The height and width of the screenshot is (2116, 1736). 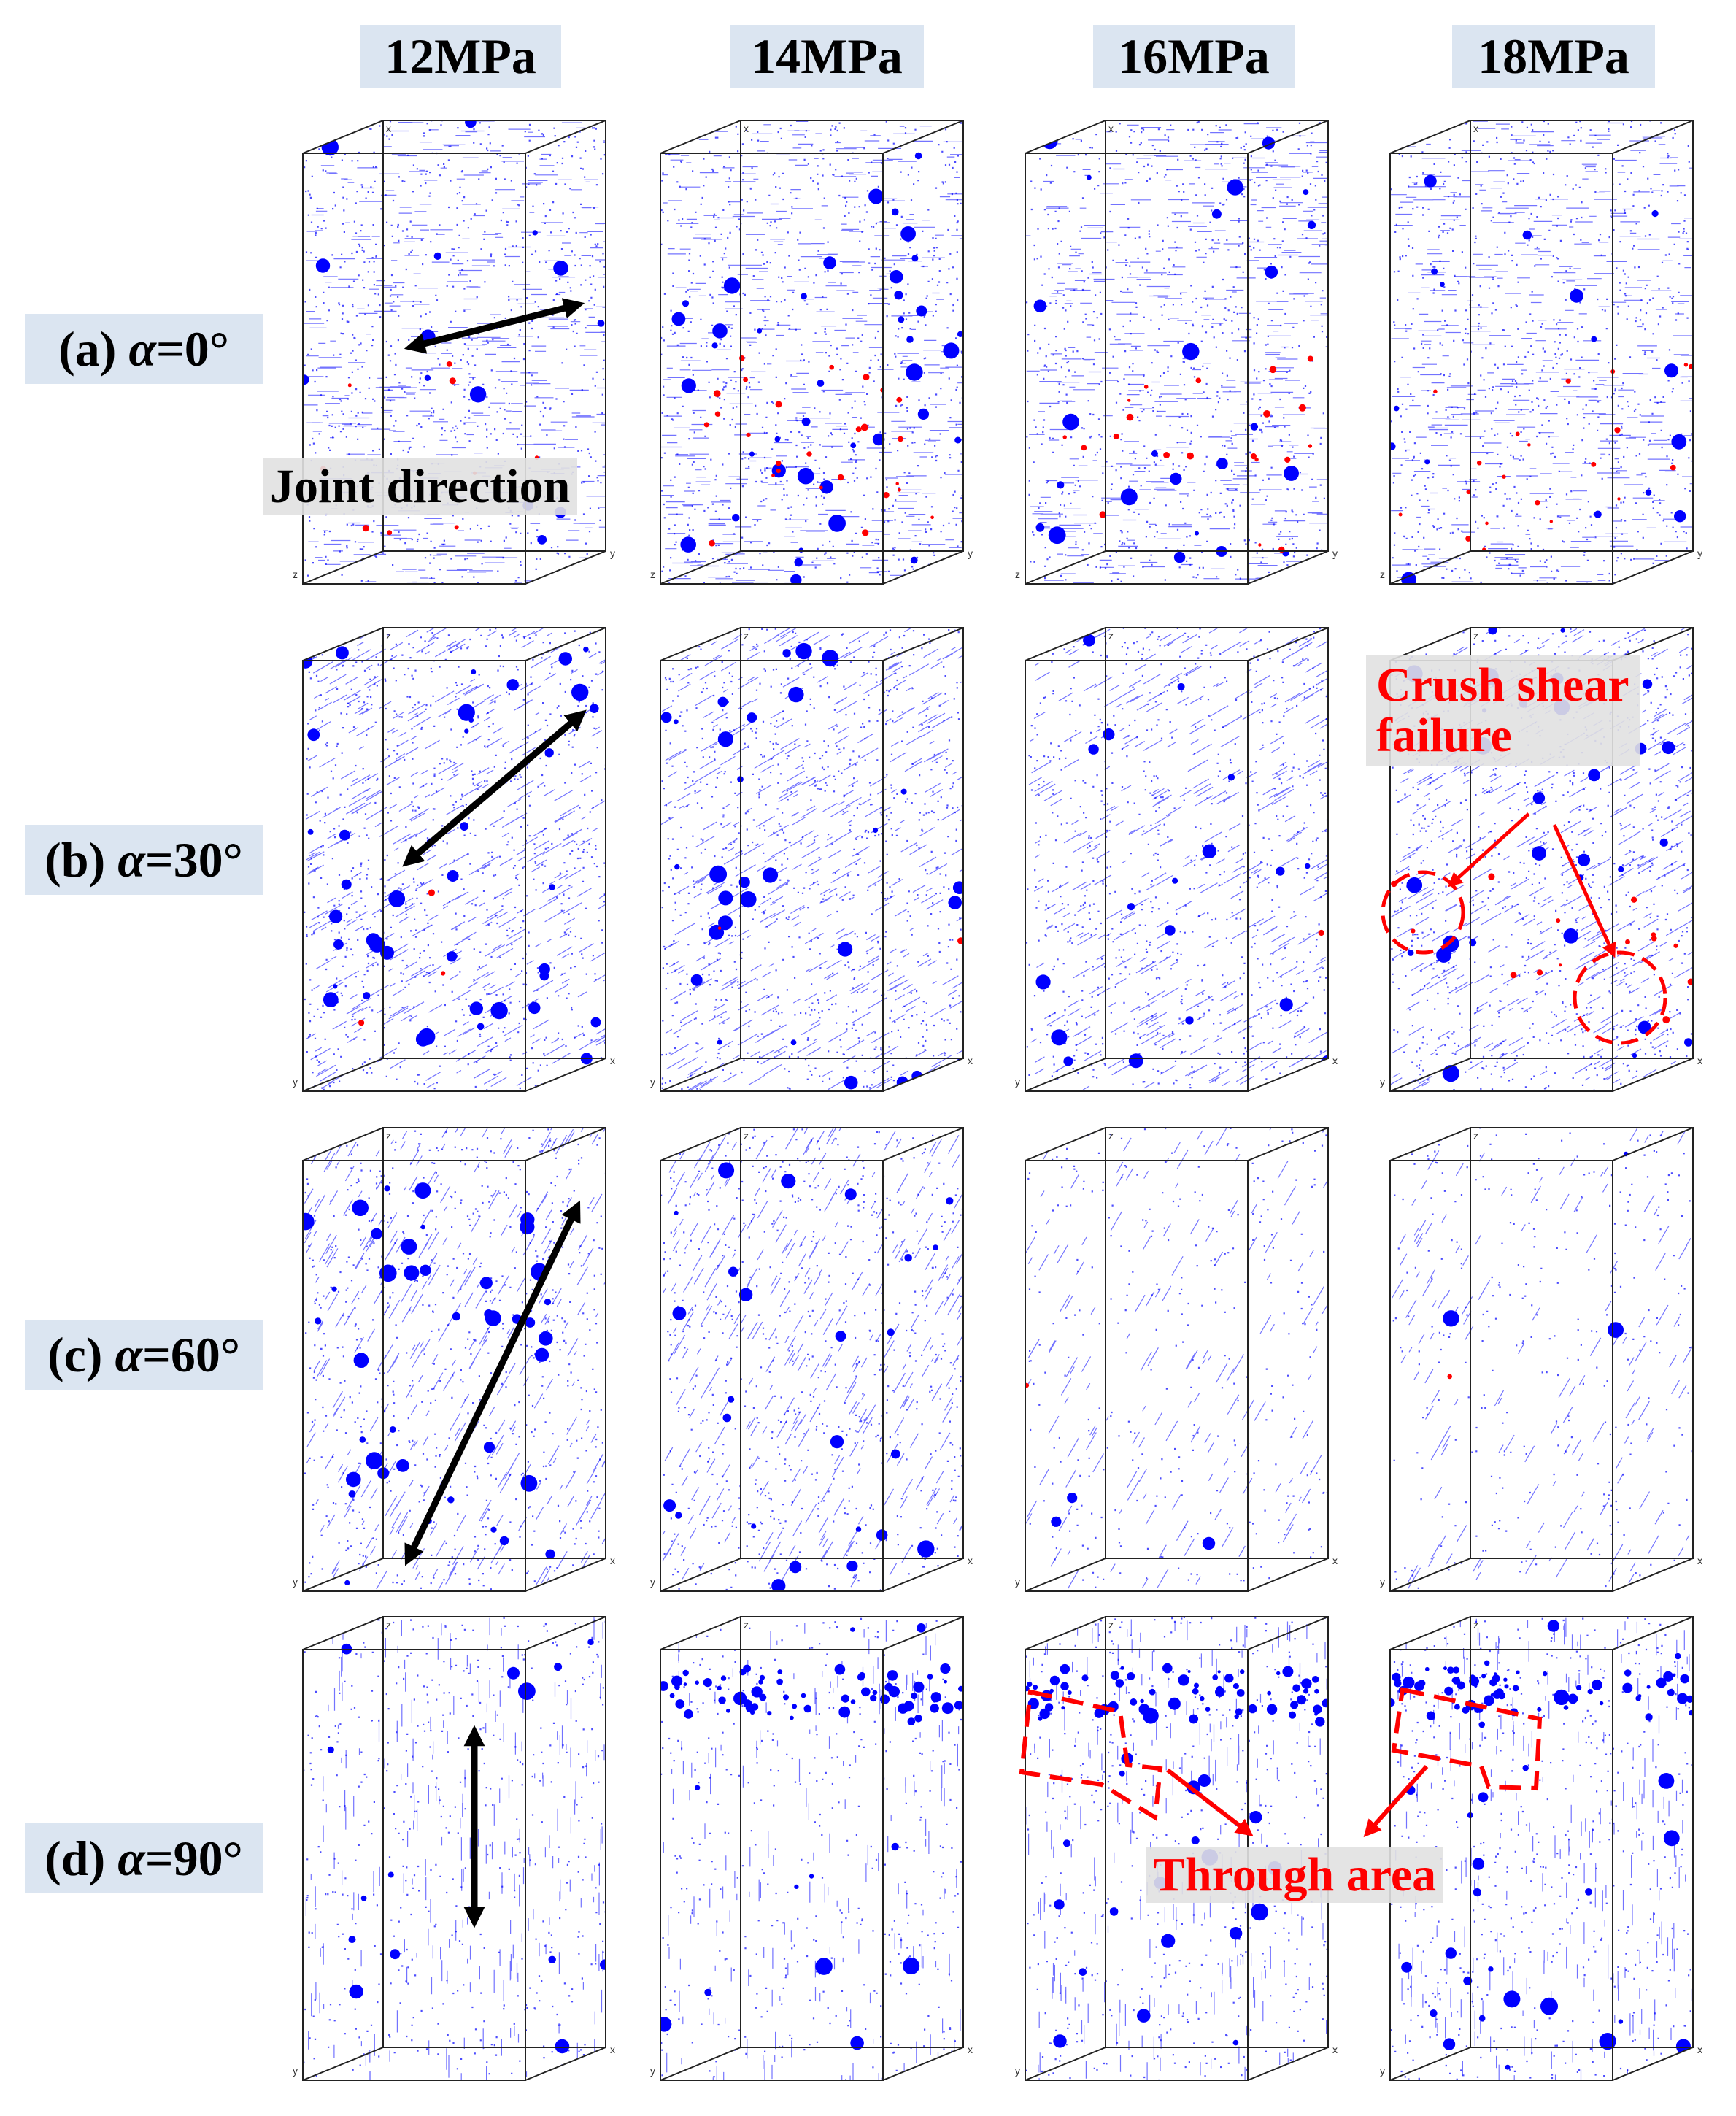 I want to click on specimen-r4-c3: z y x, so click(x=1176, y=1848).